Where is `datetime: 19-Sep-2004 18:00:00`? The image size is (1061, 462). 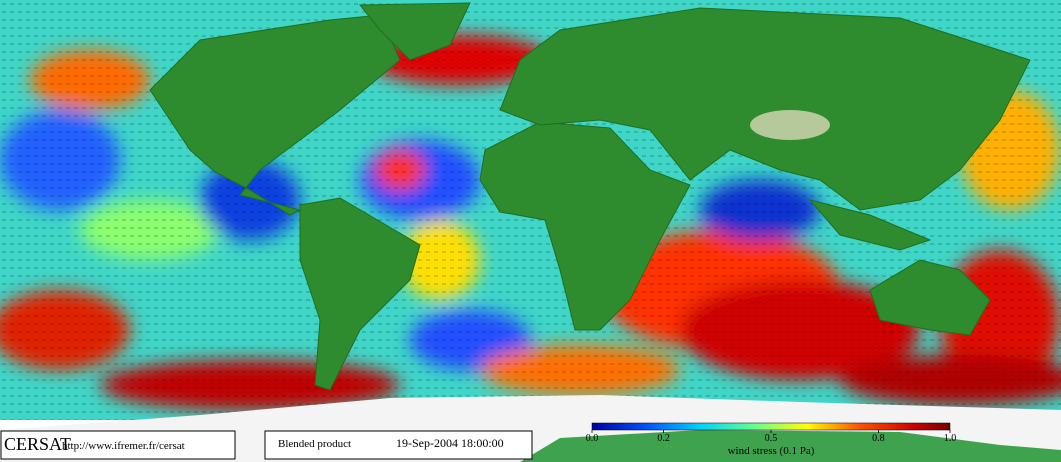
datetime: 19-Sep-2004 18:00:00 is located at coordinates (450, 443).